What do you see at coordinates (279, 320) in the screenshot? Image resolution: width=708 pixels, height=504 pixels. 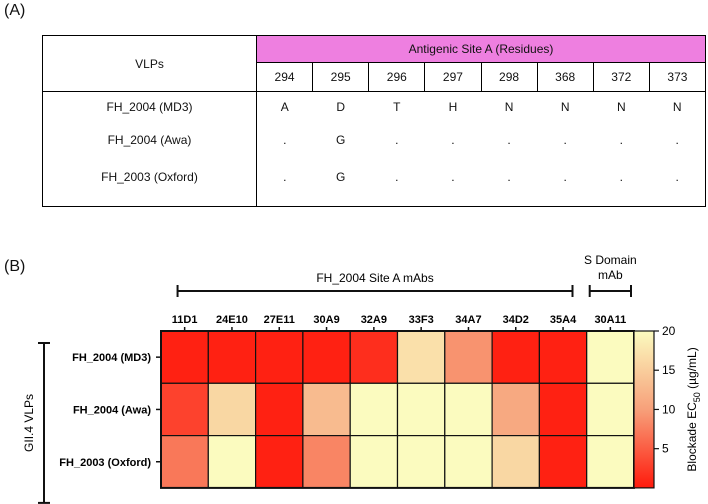 I see `column-label: 27E11` at bounding box center [279, 320].